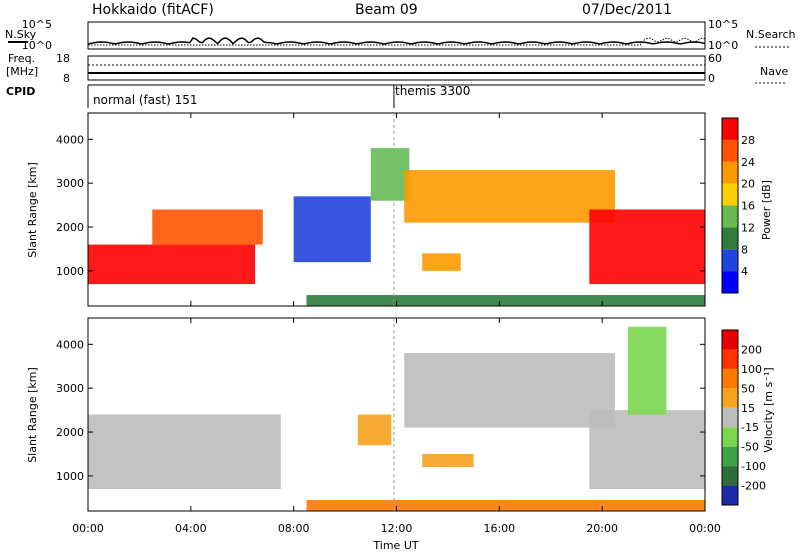 The image size is (800, 554). I want to click on noise-sky-line, so click(396, 41).